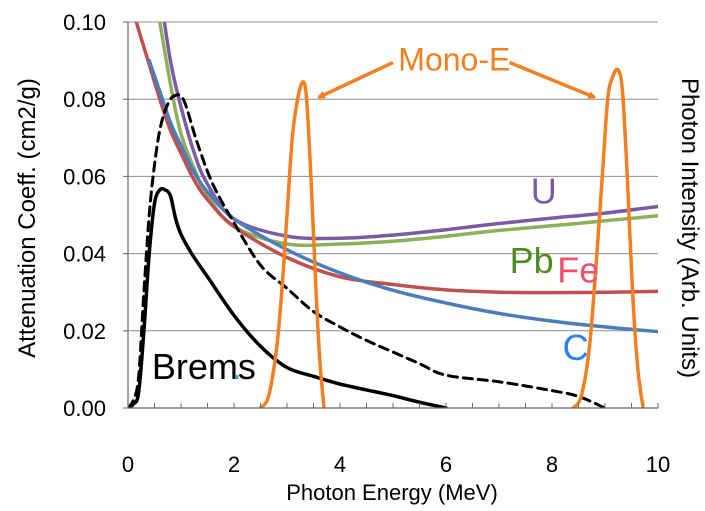 This screenshot has height=511, width=705. Describe the element at coordinates (392, 492) in the screenshot. I see `x-axis-title: Photon Energy (MeV)` at that location.